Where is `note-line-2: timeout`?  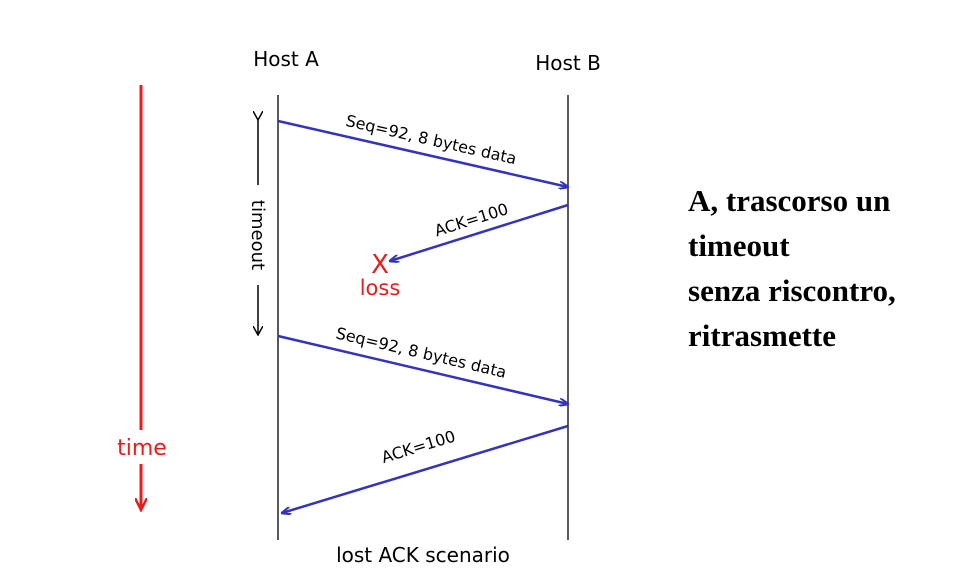
note-line-2: timeout is located at coordinates (739, 245).